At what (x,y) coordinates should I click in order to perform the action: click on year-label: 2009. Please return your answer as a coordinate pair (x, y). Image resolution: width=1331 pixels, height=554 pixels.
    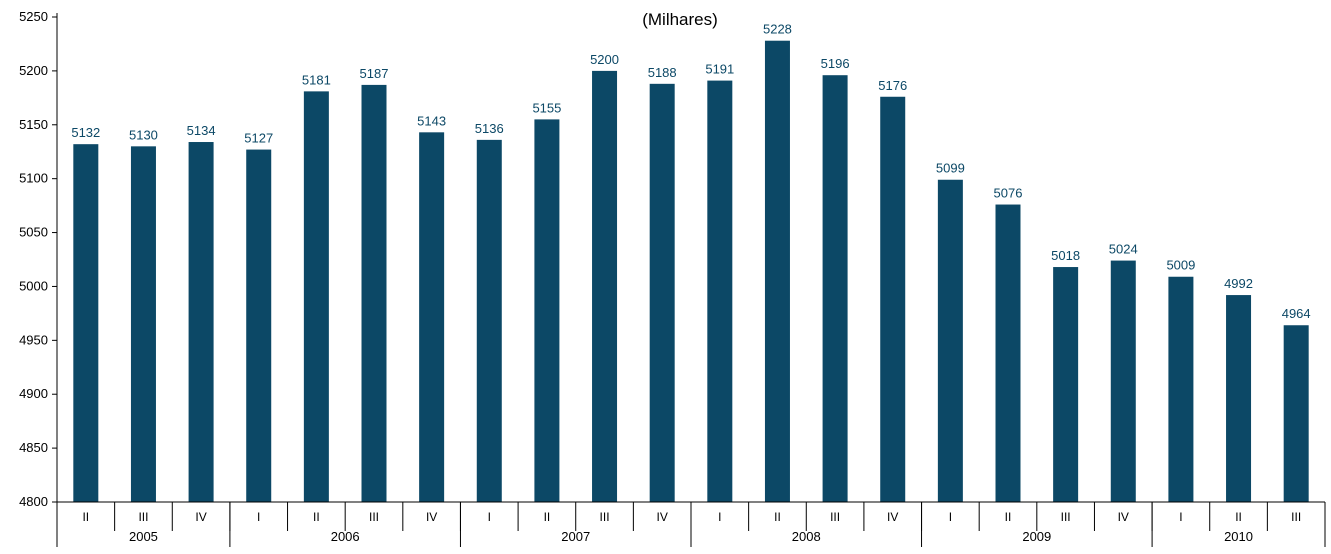
    Looking at the image, I should click on (1036, 536).